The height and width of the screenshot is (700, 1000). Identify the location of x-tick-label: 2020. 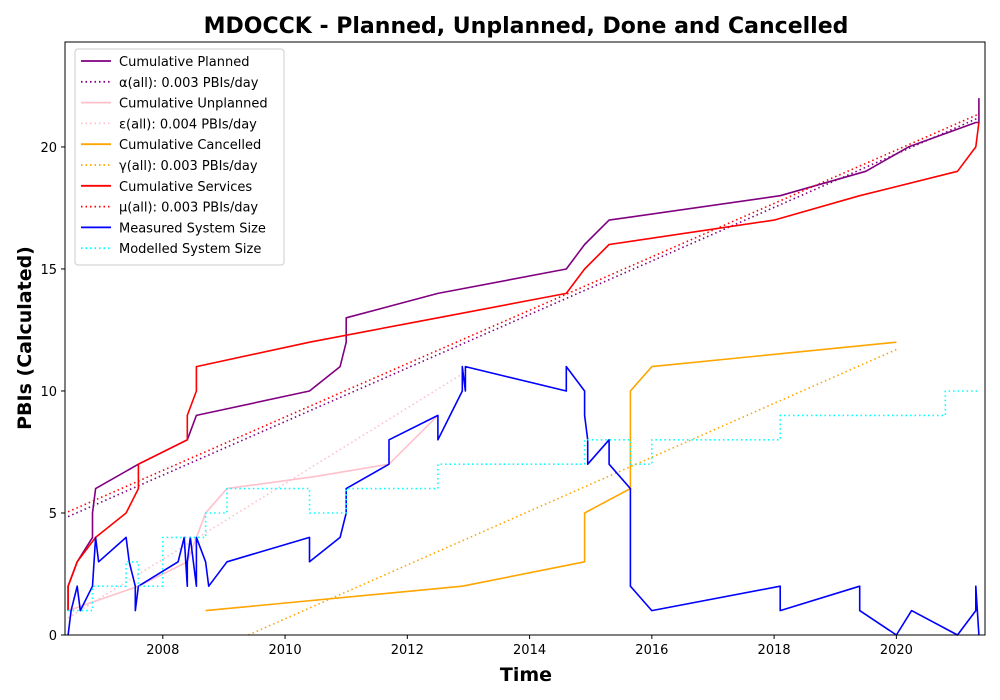
(896, 650).